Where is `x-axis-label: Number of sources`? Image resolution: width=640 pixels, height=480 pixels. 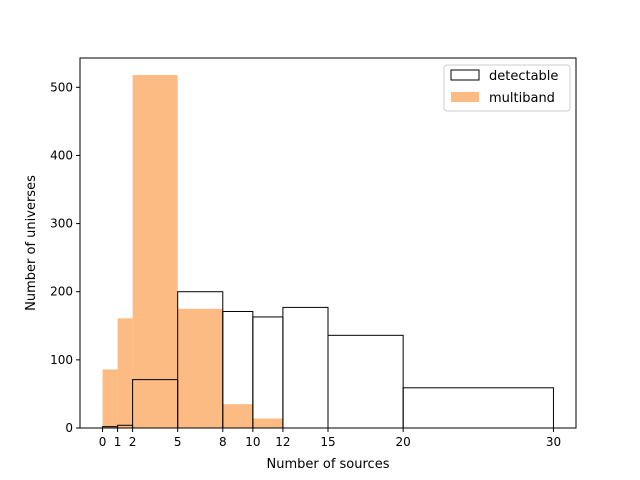
x-axis-label: Number of sources is located at coordinates (328, 464).